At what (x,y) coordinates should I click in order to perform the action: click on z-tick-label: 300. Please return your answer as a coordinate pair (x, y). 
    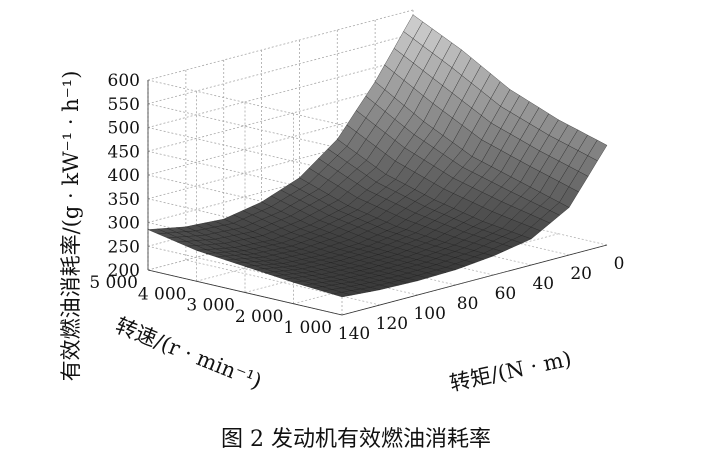
    Looking at the image, I should click on (124, 224).